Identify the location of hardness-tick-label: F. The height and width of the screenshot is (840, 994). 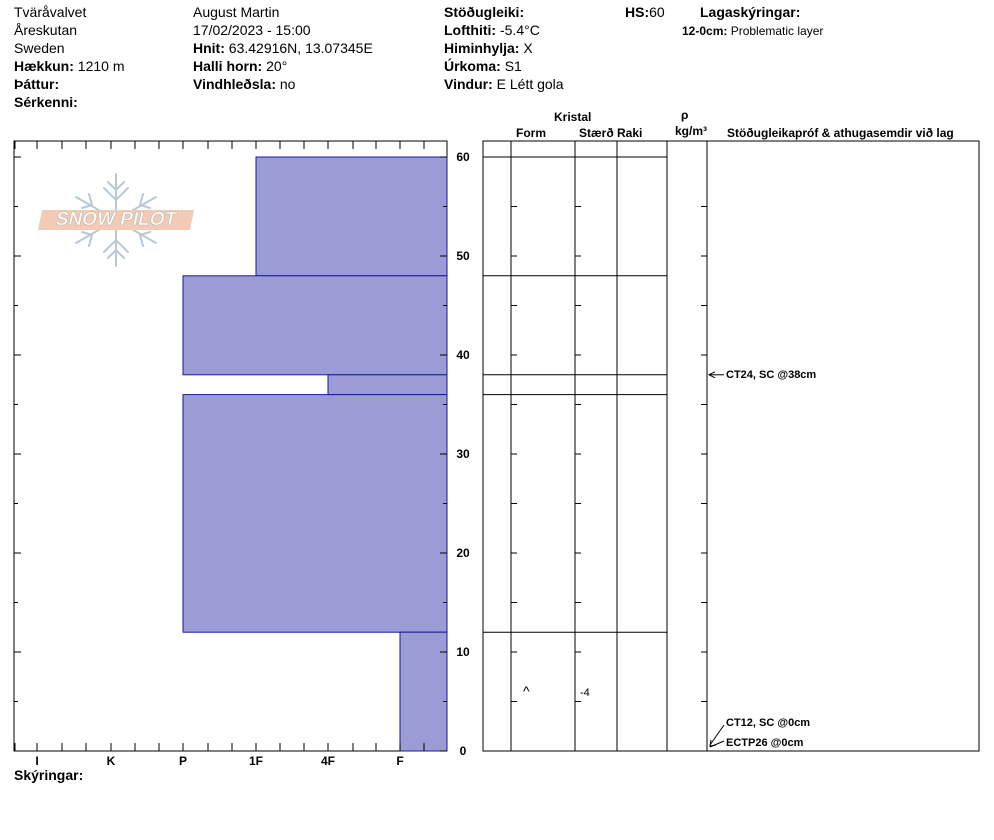
(399, 761).